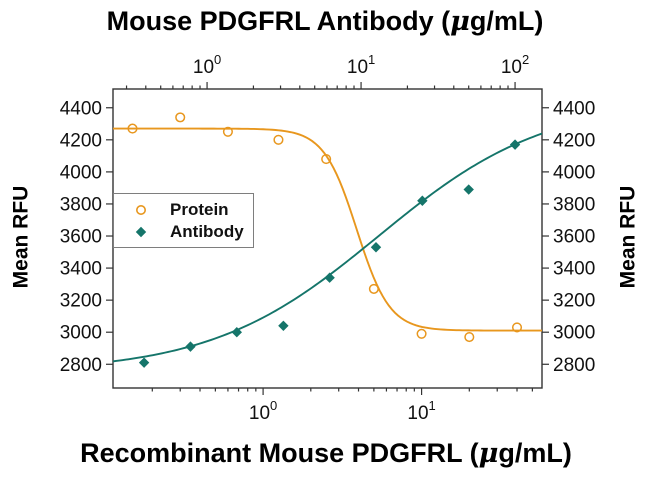  Describe the element at coordinates (21, 237) in the screenshot. I see `left-y-axis-label: Mean RFU` at that location.